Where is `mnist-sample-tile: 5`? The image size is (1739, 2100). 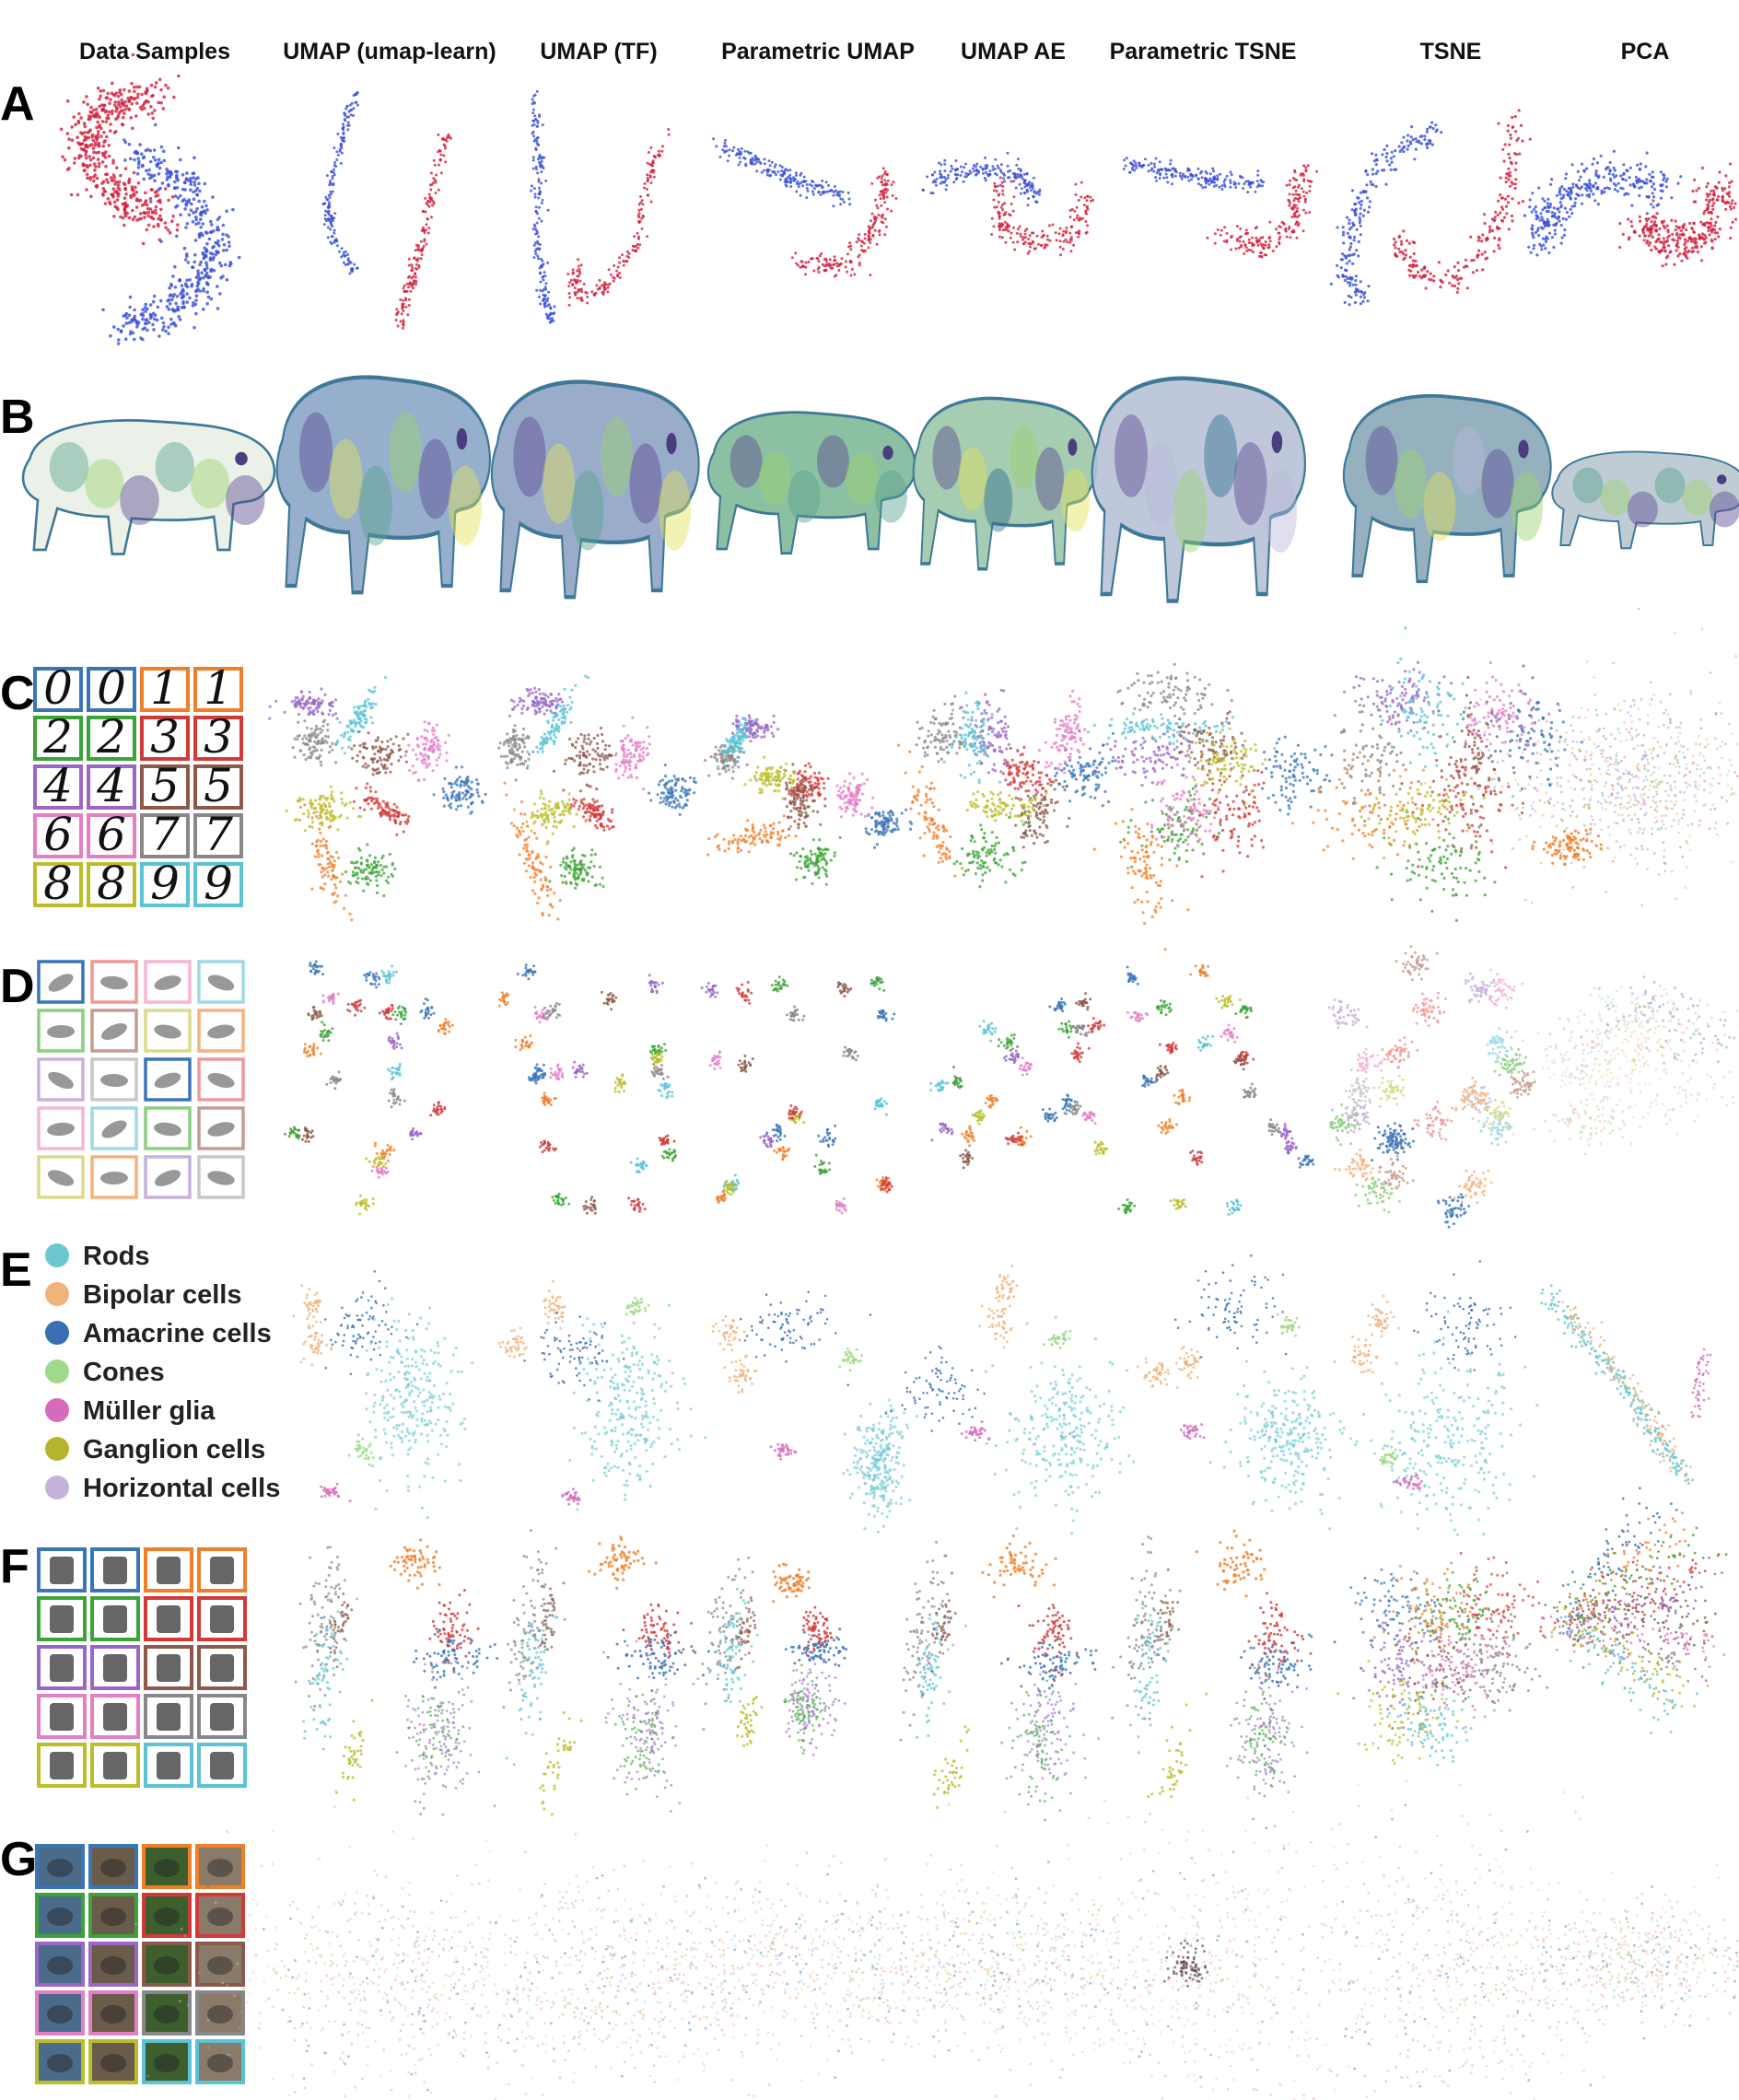 mnist-sample-tile: 5 is located at coordinates (165, 785).